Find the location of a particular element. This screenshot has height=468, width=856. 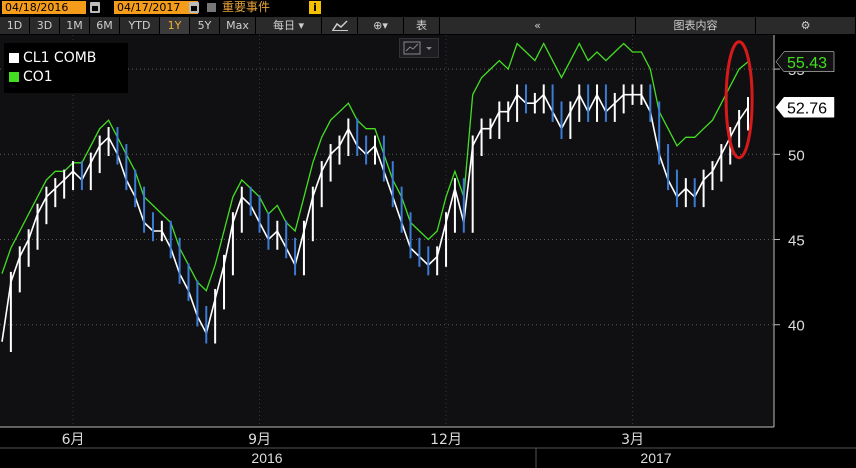

frequency-dropdown: 每日 ▾ is located at coordinates (289, 25).